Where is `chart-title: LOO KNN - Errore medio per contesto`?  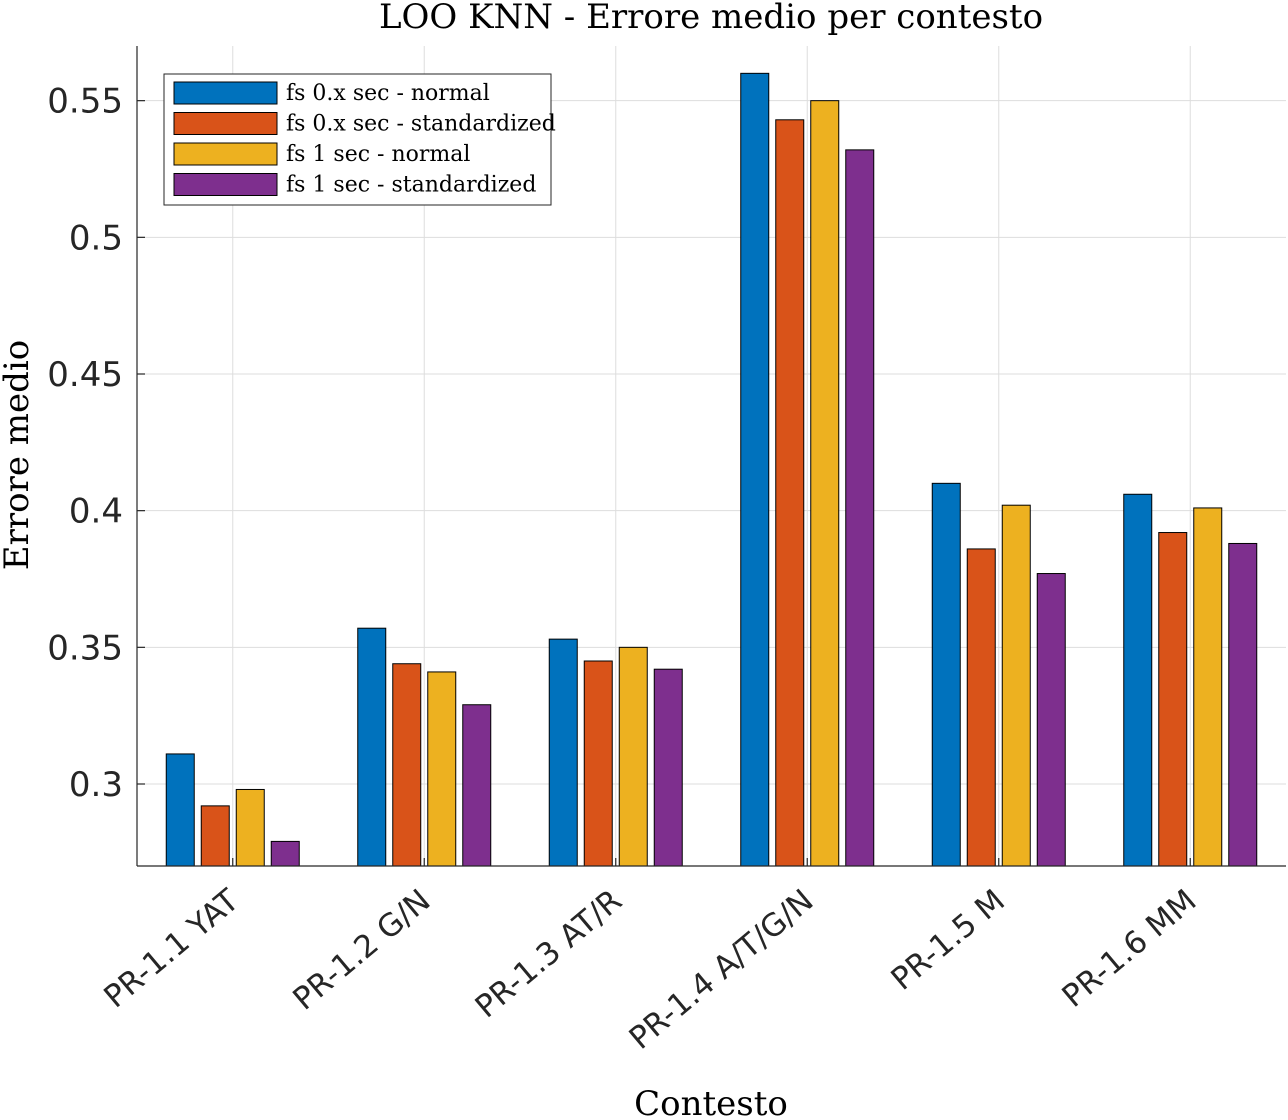
chart-title: LOO KNN - Errore medio per contesto is located at coordinates (711, 18).